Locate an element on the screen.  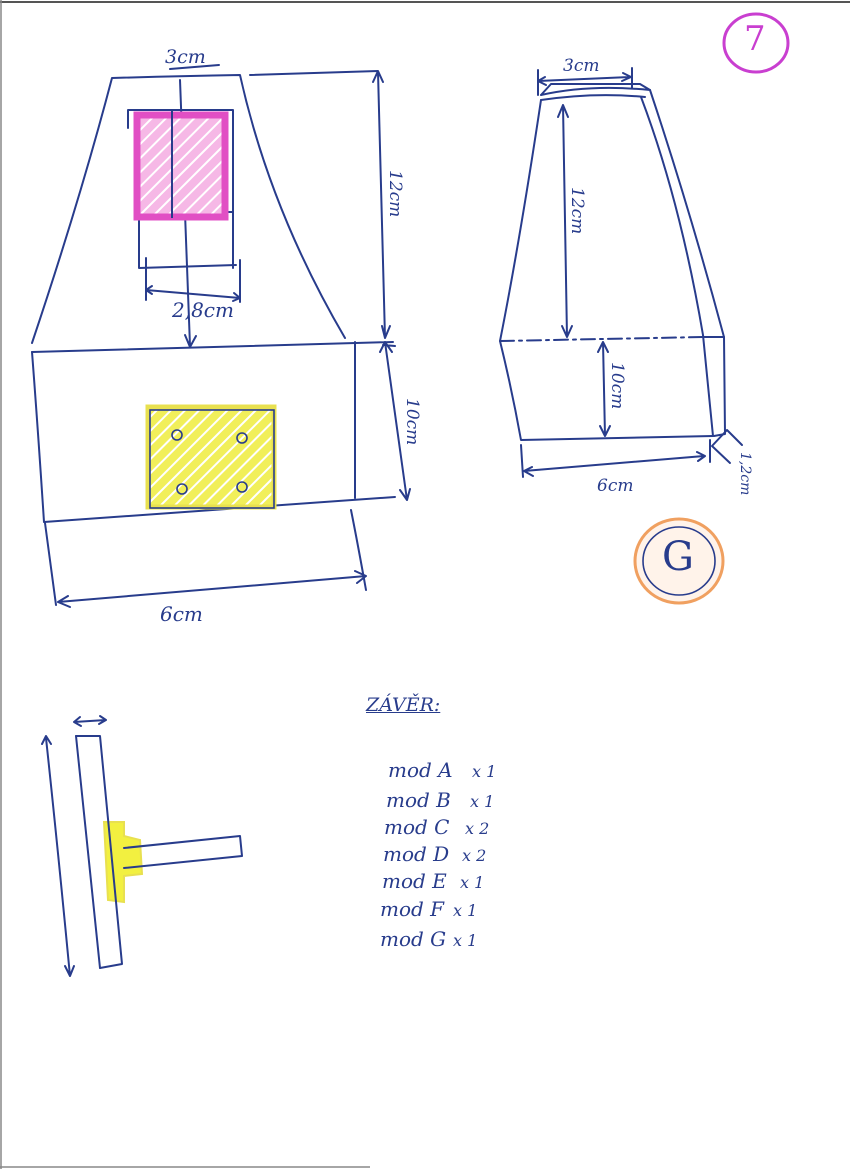
front-yellow-plate is located at coordinates (211, 457).